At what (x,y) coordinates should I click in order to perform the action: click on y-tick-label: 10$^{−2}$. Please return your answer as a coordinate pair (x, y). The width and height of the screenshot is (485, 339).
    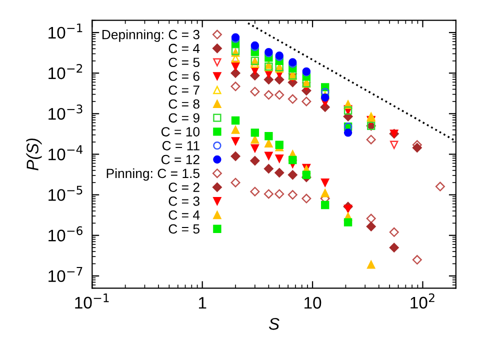
    Looking at the image, I should click on (65, 72).